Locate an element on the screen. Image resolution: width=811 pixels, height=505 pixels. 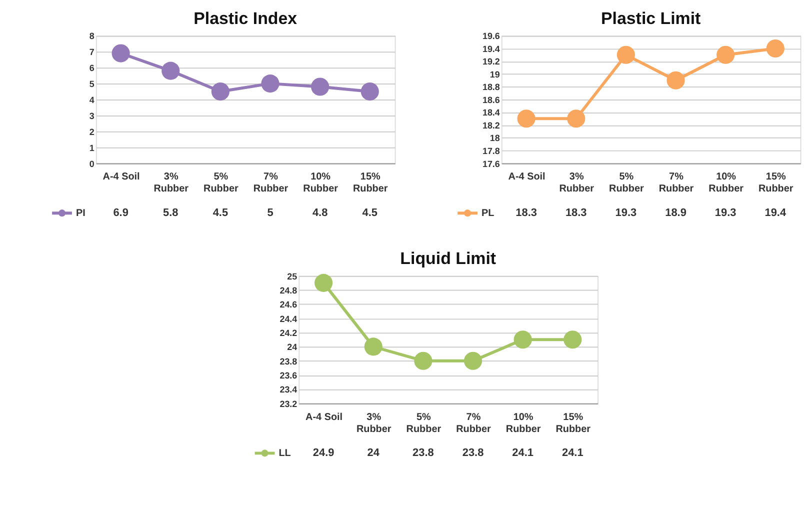
y-tick-label: 18.6 is located at coordinates (491, 99).